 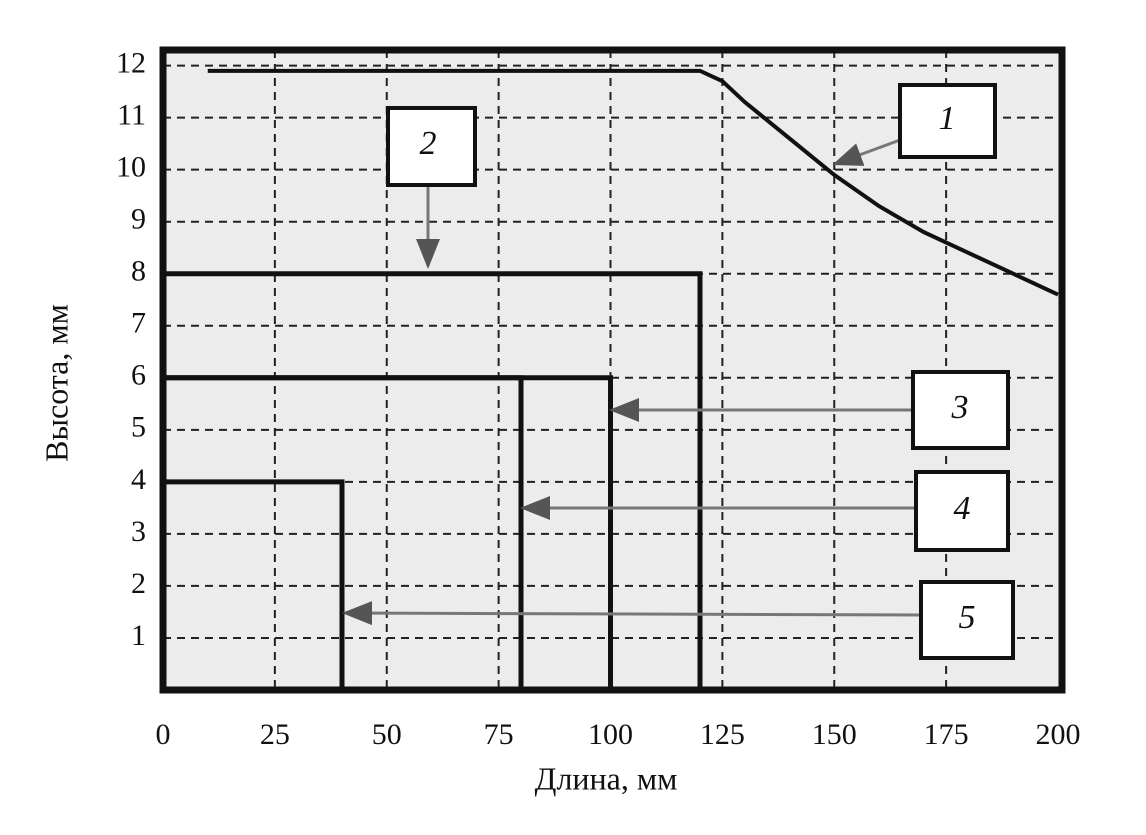 I want to click on x-tick-label: 175, so click(x=946, y=734).